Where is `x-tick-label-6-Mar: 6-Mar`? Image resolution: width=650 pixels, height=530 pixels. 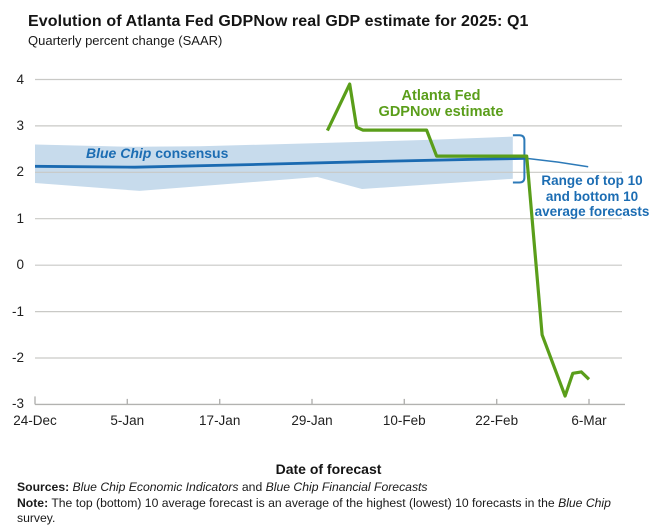
x-tick-label-6-Mar: 6-Mar is located at coordinates (589, 420).